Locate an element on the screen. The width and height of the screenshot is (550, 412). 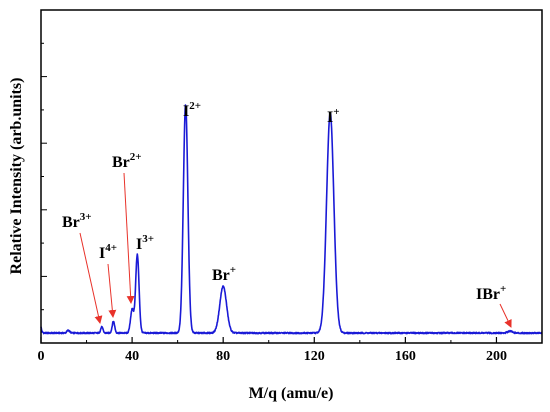
peak-label: I+ is located at coordinates (333, 116).